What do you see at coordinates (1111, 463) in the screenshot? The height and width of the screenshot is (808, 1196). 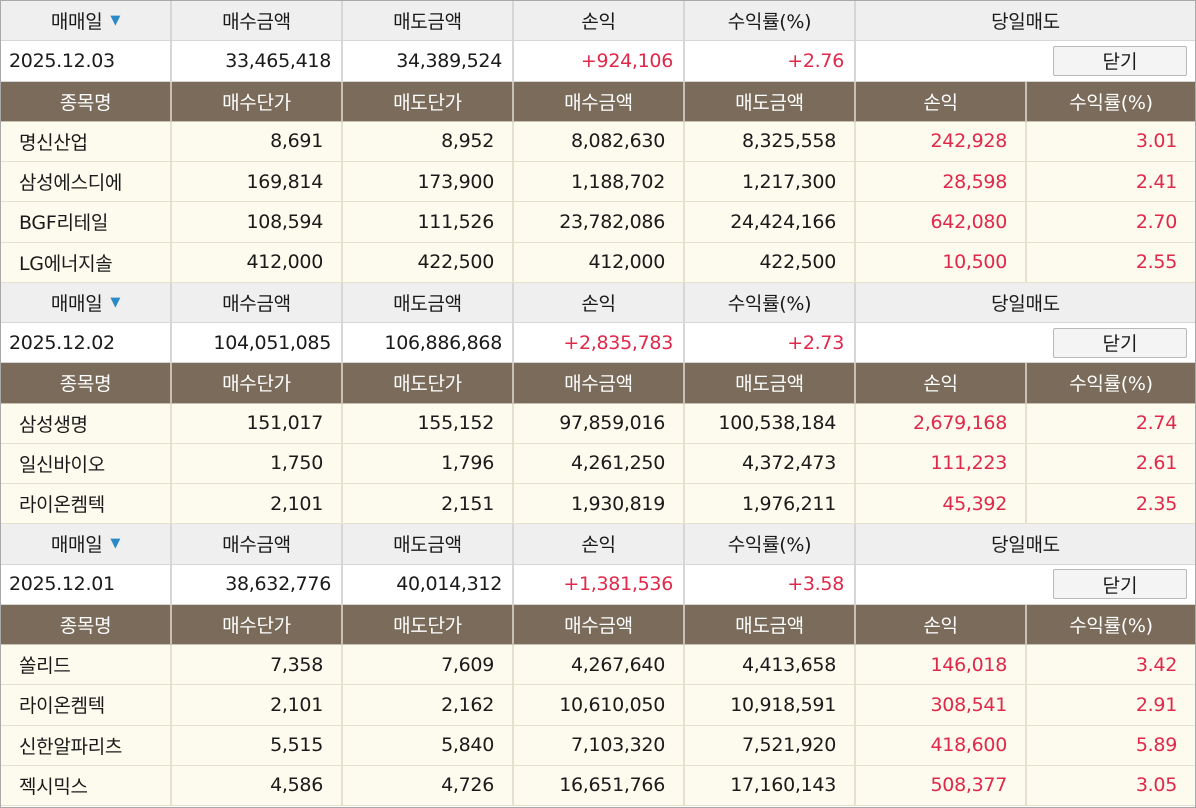 I see `return-rate: 2.61` at bounding box center [1111, 463].